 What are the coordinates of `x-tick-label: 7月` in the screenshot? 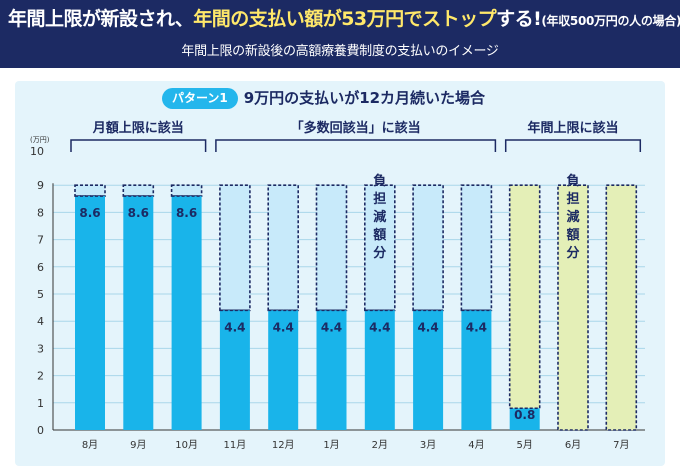 It's located at (621, 445).